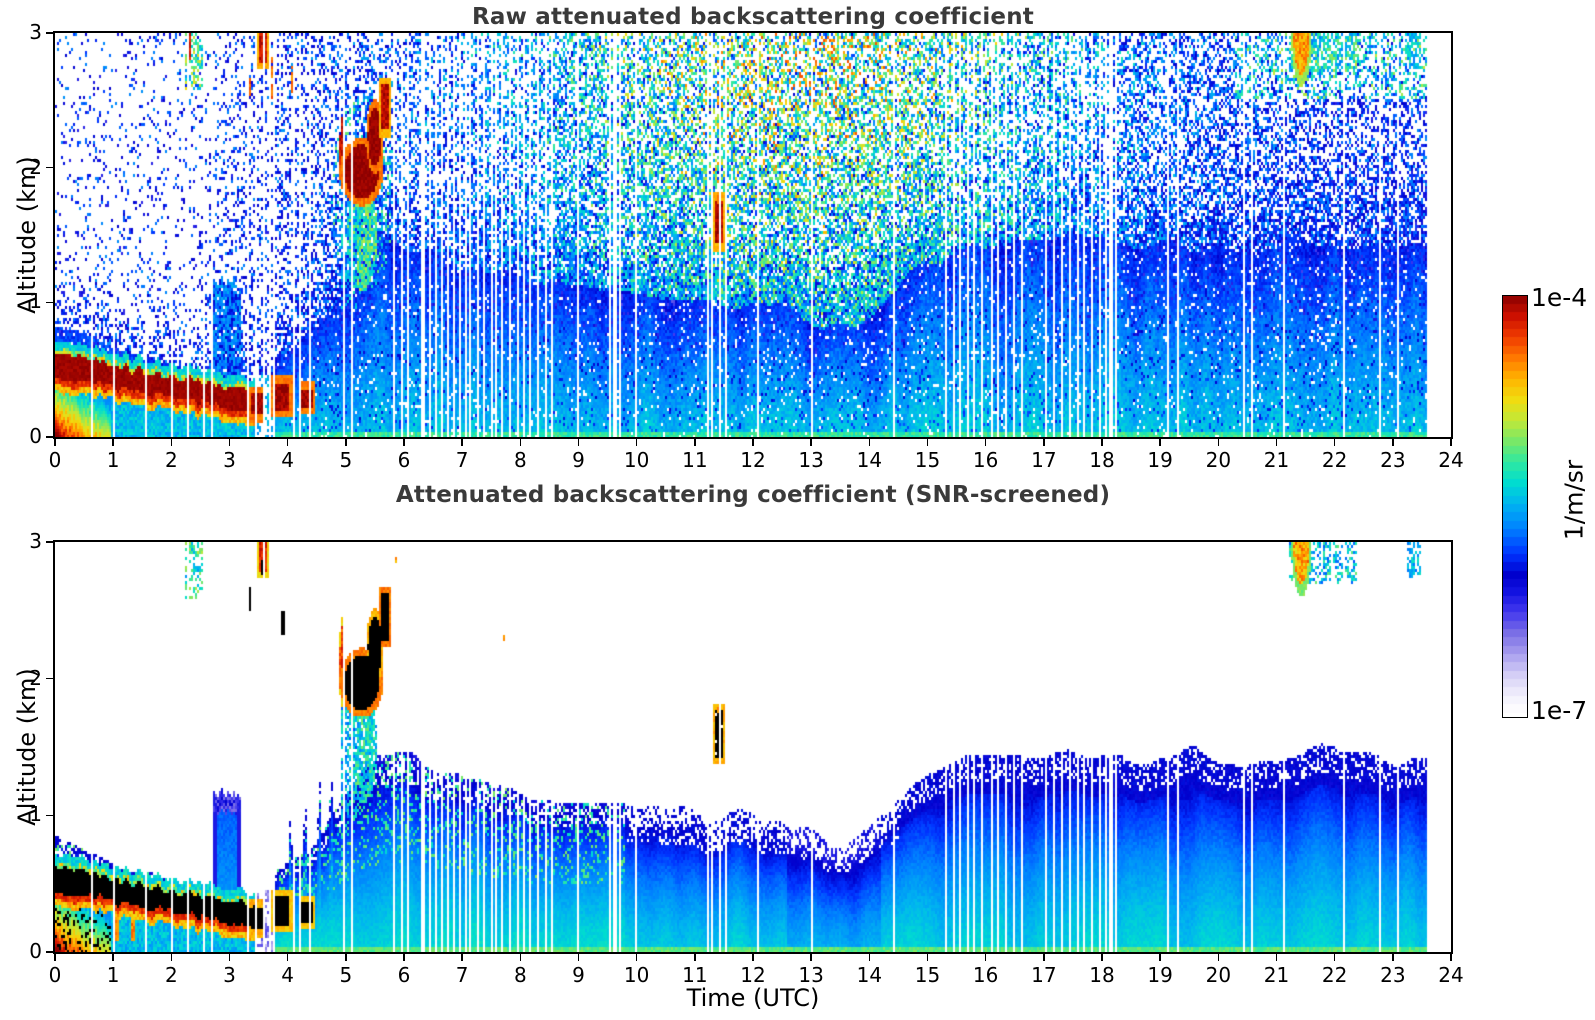  Describe the element at coordinates (229, 460) in the screenshot. I see `x-tick-label: 3` at that location.